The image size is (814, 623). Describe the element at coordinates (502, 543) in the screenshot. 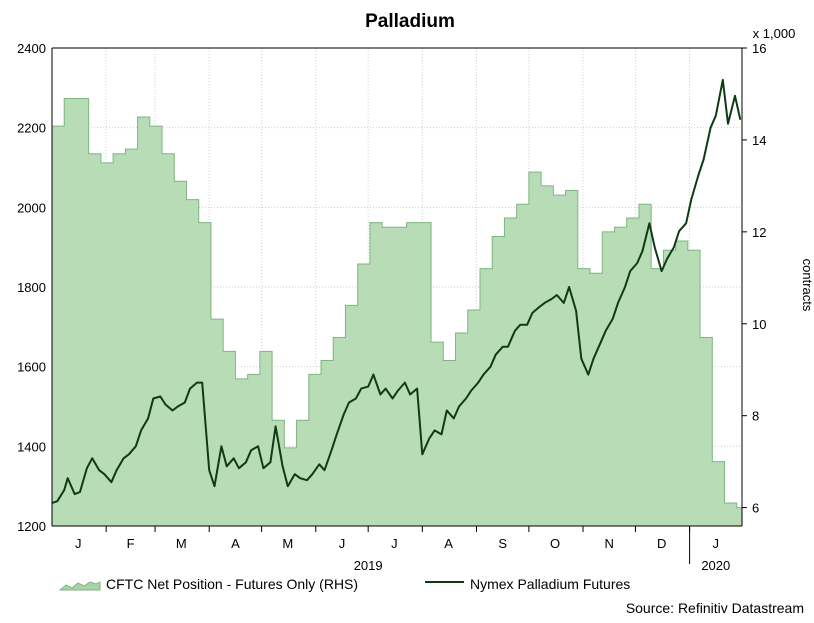

I see `month-label: S` at that location.